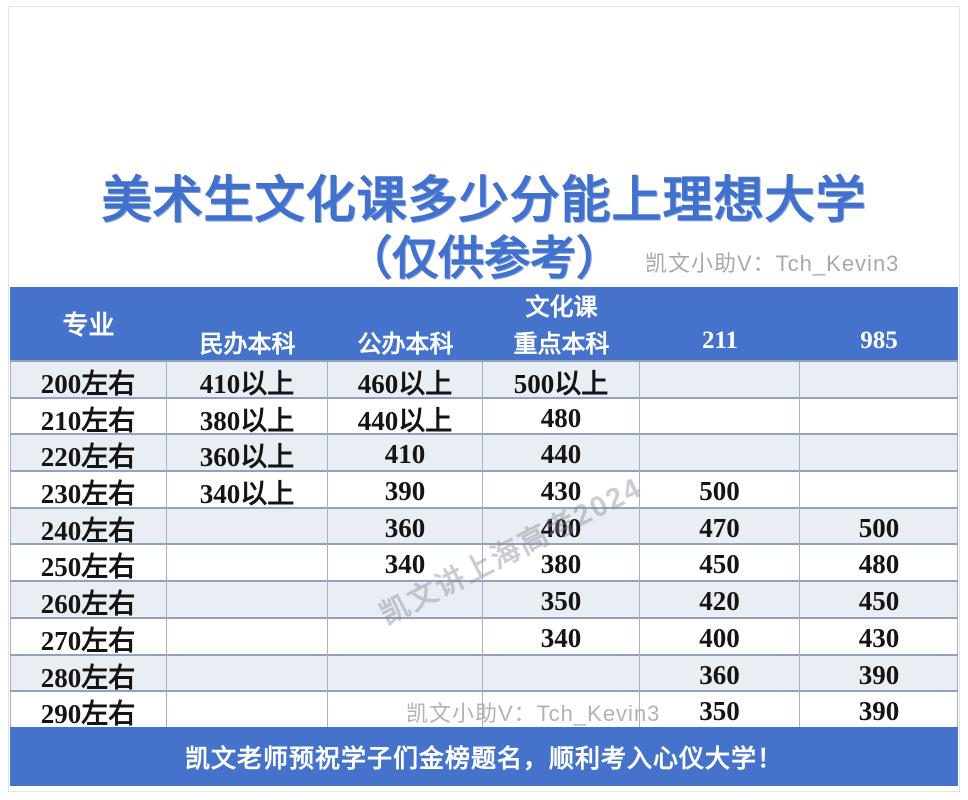 Image resolution: width=968 pixels, height=800 pixels. I want to click on score-cell: 340以上, so click(247, 492).